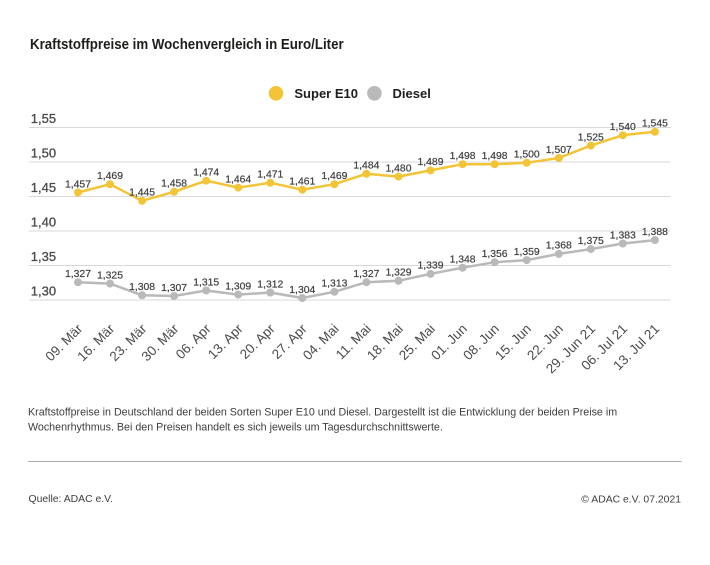  What do you see at coordinates (631, 499) in the screenshot?
I see `svg-text: © ADAC e.V. 07.2021` at bounding box center [631, 499].